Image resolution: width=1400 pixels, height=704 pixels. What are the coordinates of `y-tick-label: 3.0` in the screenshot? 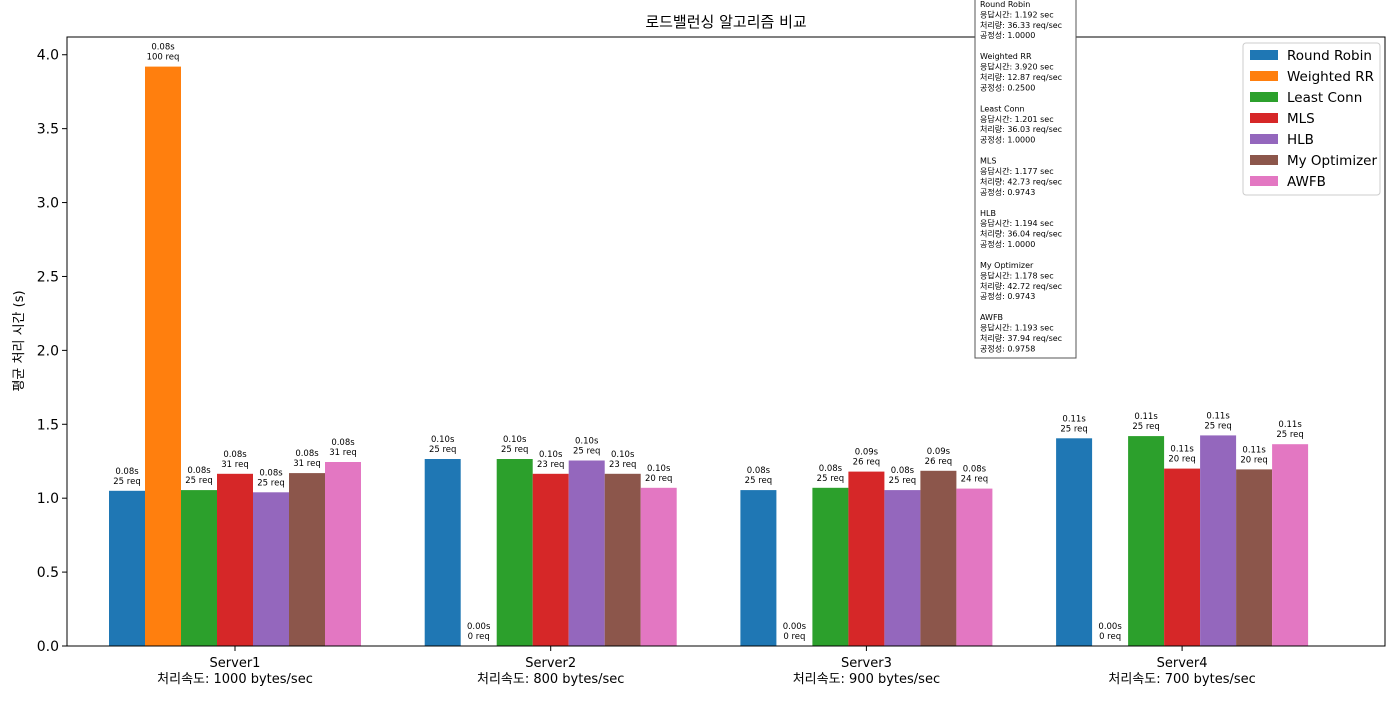 It's located at (48, 204).